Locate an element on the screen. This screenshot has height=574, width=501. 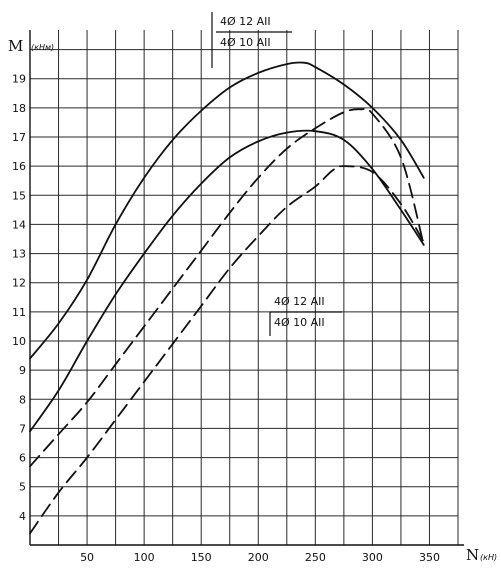
y-tick-label: 19 is located at coordinates (19, 79).